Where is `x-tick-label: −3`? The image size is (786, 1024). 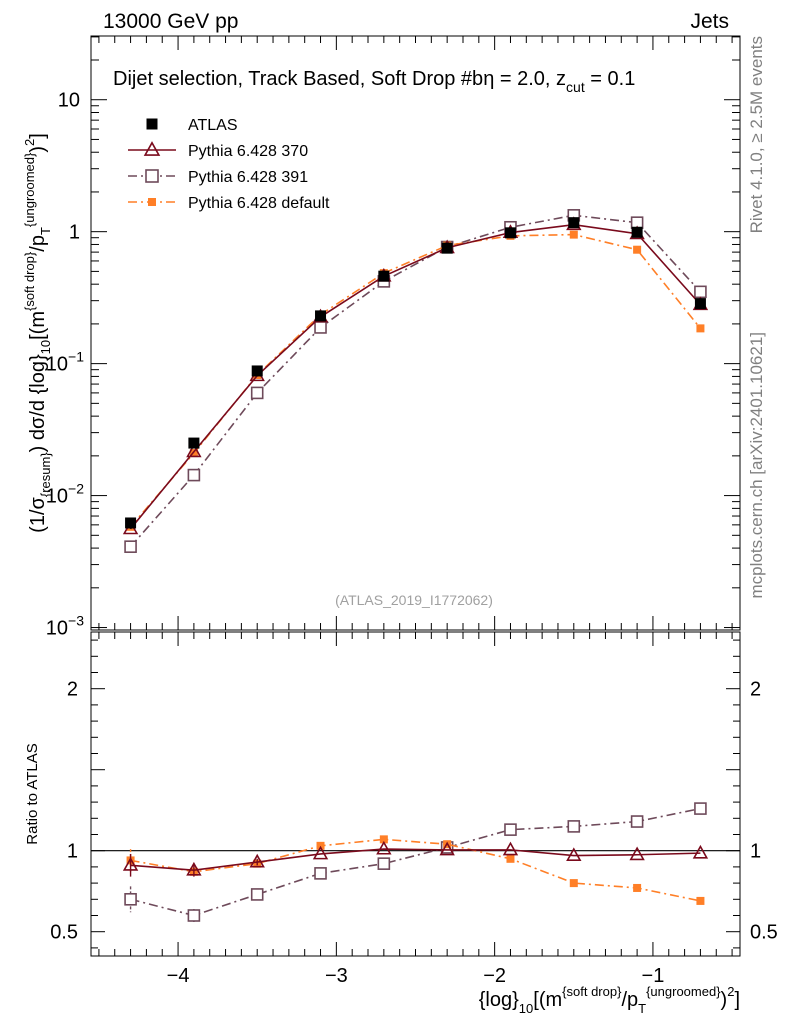
x-tick-label: −3 is located at coordinates (336, 976).